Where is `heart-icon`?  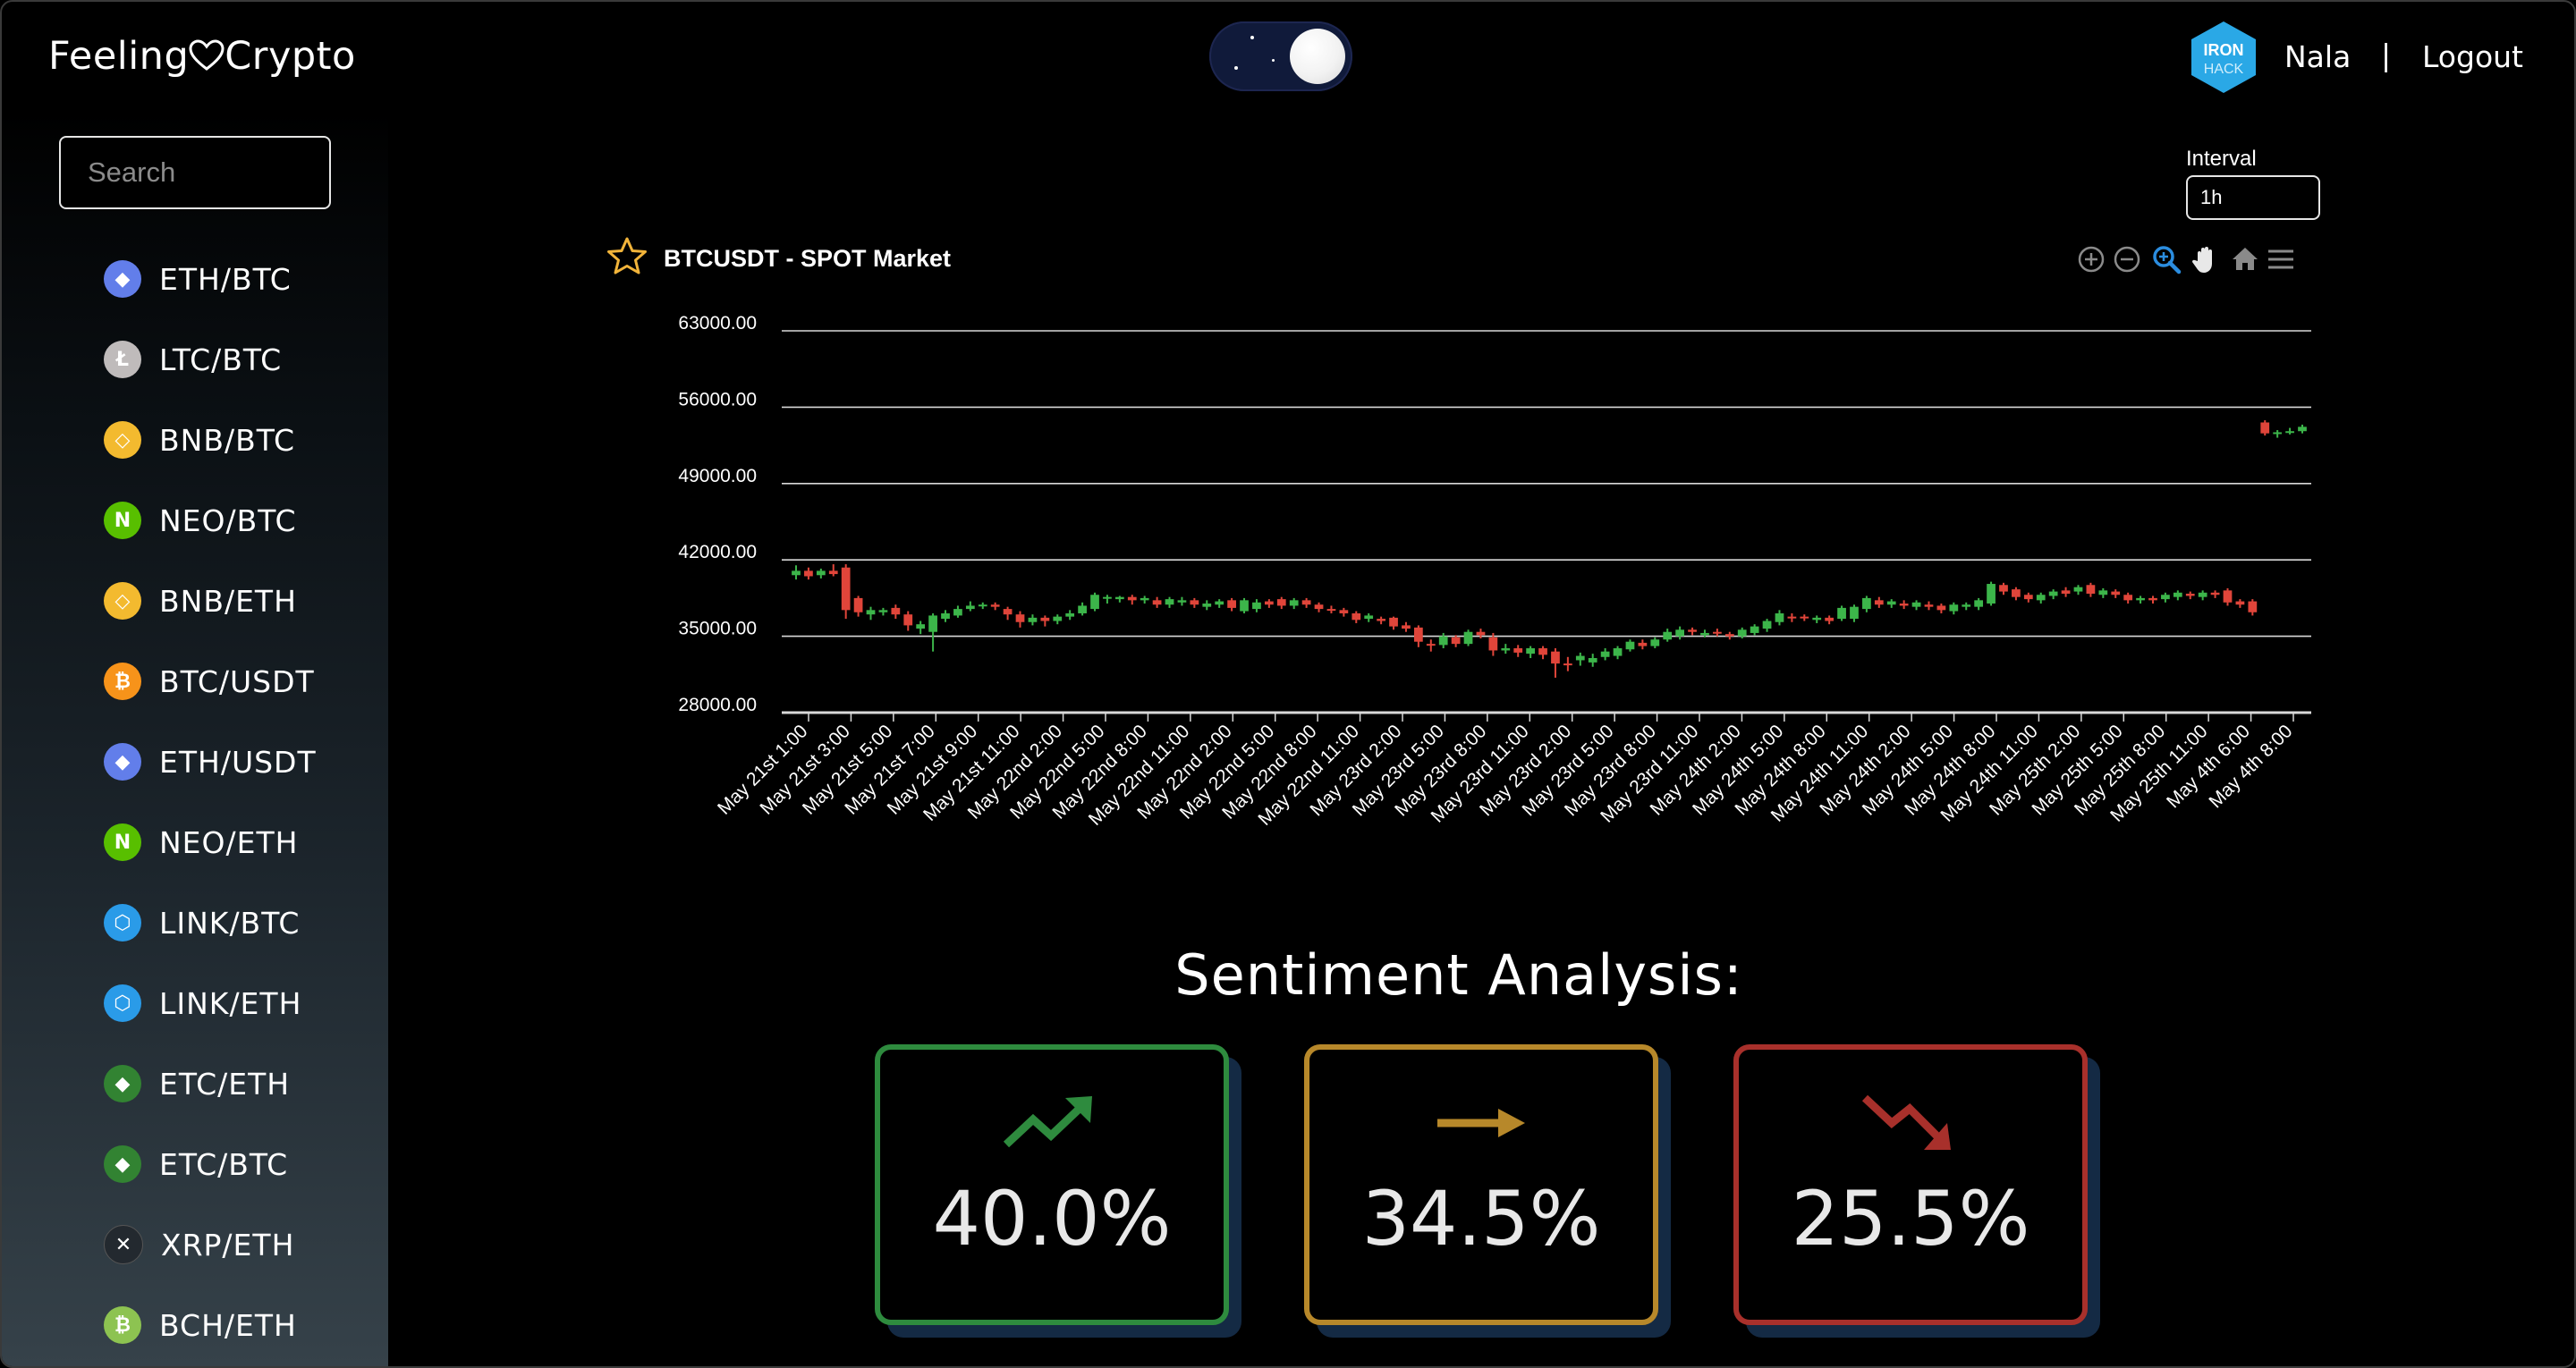
heart-icon is located at coordinates (207, 55).